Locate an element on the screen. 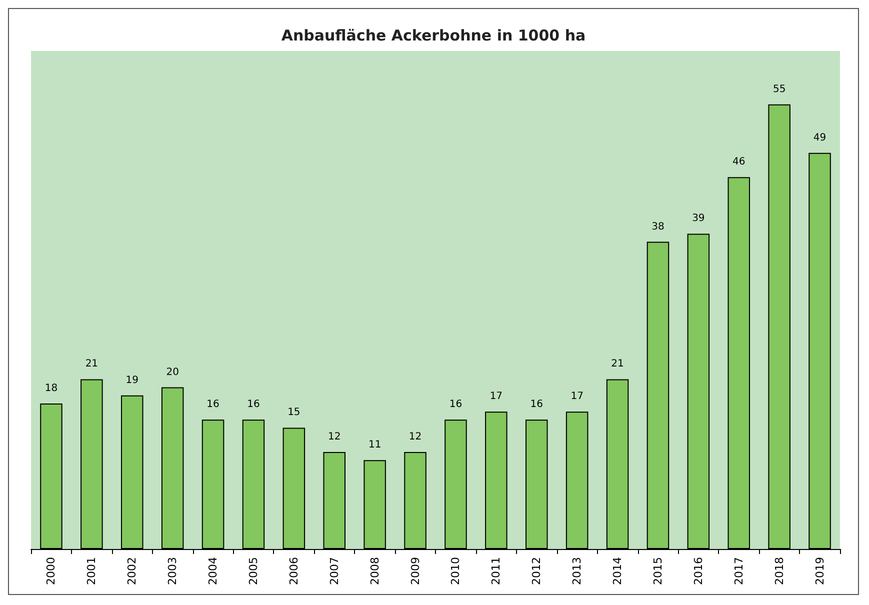 Image resolution: width=869 pixels, height=605 pixels. x-tick-label: 2000 is located at coordinates (51, 571).